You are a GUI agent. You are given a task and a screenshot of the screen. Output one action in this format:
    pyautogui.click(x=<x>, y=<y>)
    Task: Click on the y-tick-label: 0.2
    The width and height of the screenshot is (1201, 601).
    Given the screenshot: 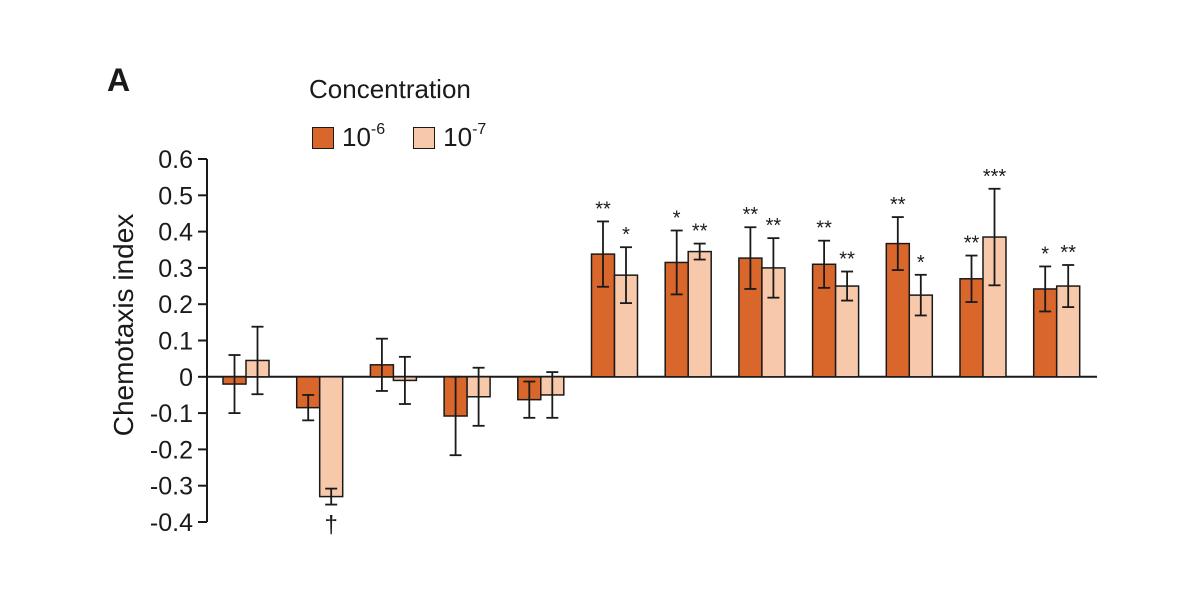 What is the action you would take?
    pyautogui.click(x=175, y=305)
    